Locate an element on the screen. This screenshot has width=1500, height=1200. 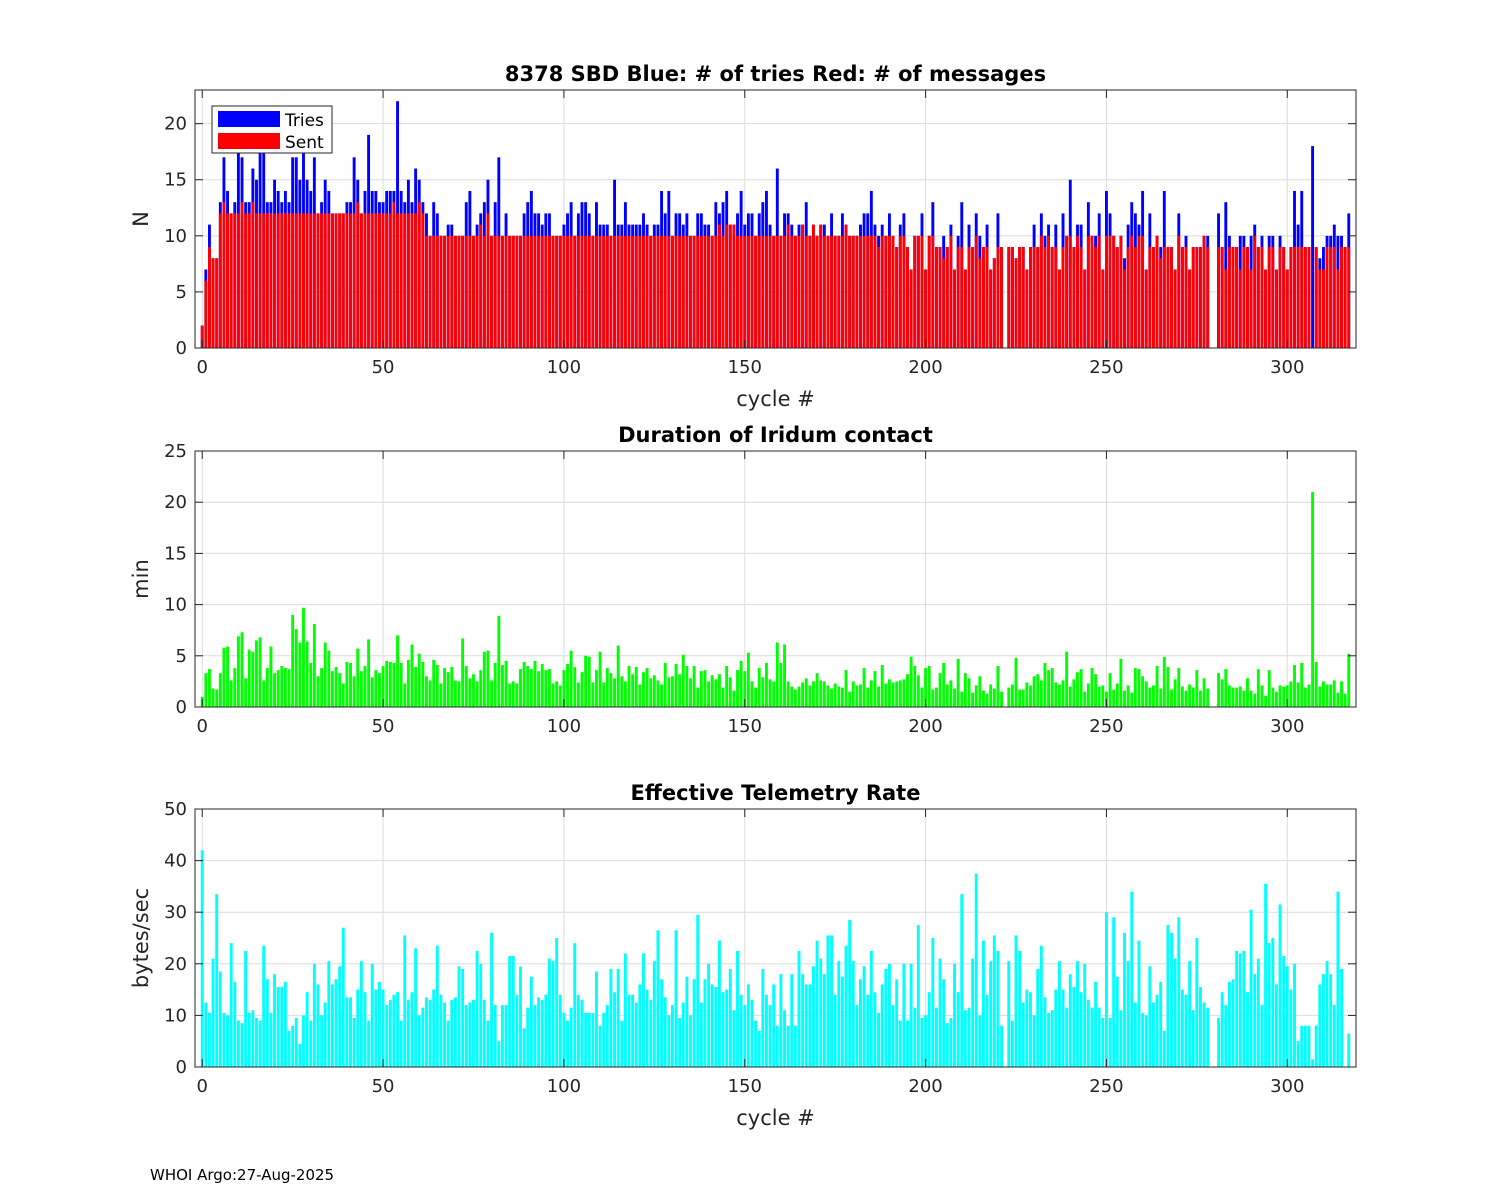
legend-swatch-tries is located at coordinates (249, 119).